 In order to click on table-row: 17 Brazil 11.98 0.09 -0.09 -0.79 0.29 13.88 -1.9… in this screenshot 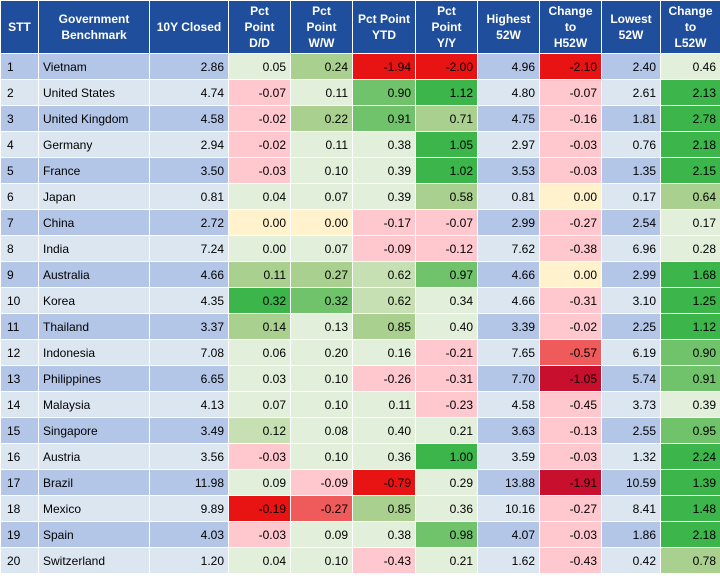, I will do `click(360, 482)`.